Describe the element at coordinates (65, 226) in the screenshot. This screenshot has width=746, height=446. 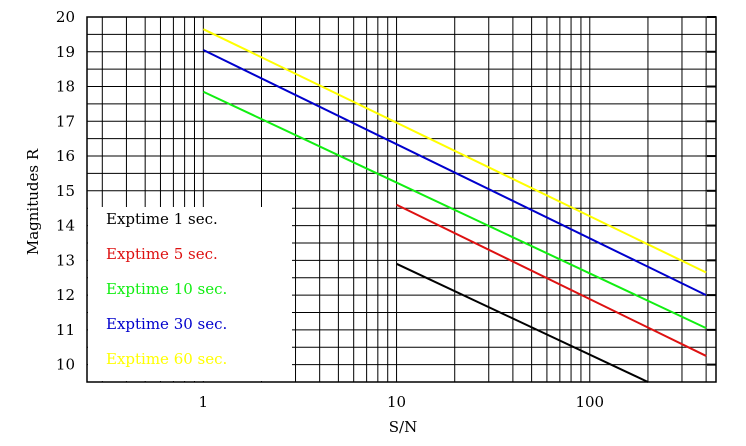
I see `y-tick-label: 14` at that location.